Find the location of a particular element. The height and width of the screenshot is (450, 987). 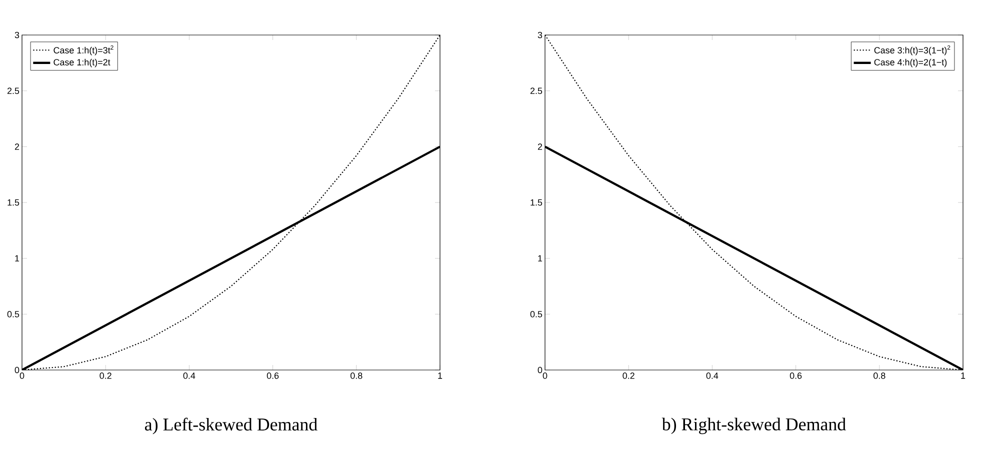

legend-label: Case 1:h(t)=2t is located at coordinates (82, 63).